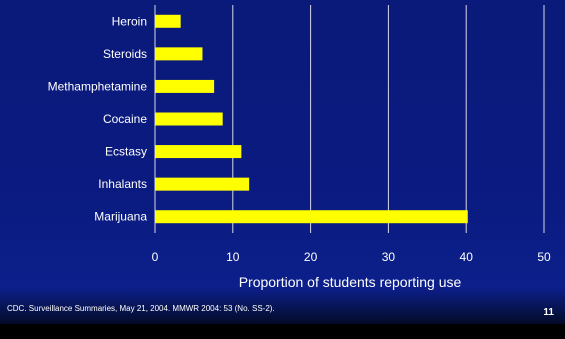 This screenshot has width=565, height=339. I want to click on x-axis-title: Proportion of students reporting use, so click(350, 282).